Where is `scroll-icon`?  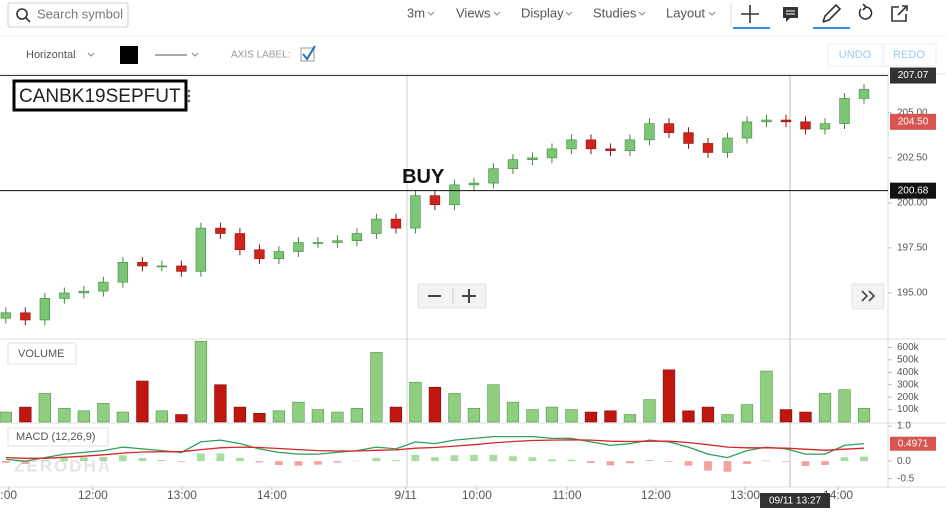
scroll-icon is located at coordinates (868, 296).